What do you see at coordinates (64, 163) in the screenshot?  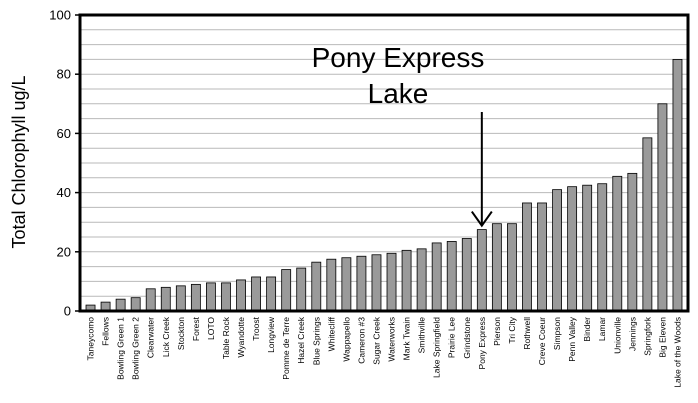 I see `y-axis-ticks: 0 20 40 60 80 100` at bounding box center [64, 163].